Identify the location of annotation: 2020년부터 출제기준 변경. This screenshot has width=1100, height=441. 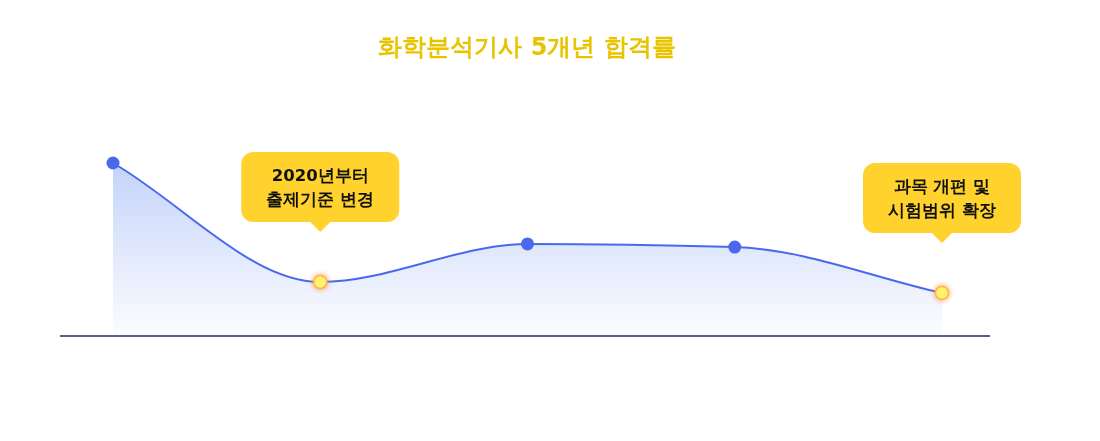
(320, 188).